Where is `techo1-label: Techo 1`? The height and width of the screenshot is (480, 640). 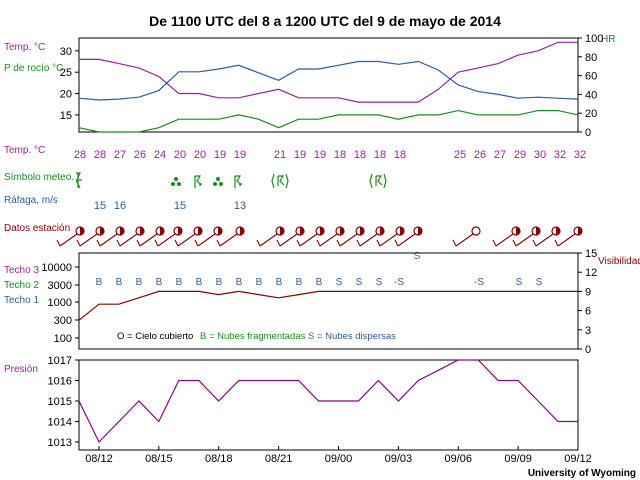
techo1-label: Techo 1 is located at coordinates (21, 300).